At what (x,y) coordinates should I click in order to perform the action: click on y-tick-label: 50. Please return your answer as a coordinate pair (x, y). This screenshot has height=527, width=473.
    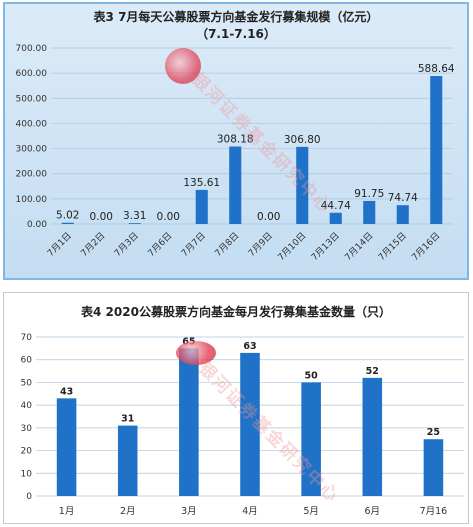
    Looking at the image, I should click on (27, 383).